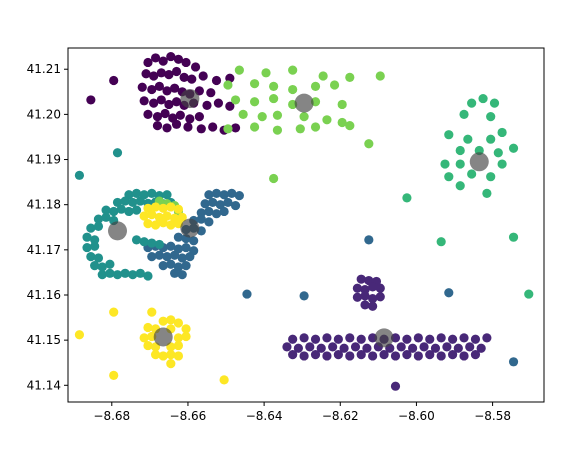  What do you see at coordinates (492, 416) in the screenshot?
I see `x-tick-label: −8.58` at bounding box center [492, 416].